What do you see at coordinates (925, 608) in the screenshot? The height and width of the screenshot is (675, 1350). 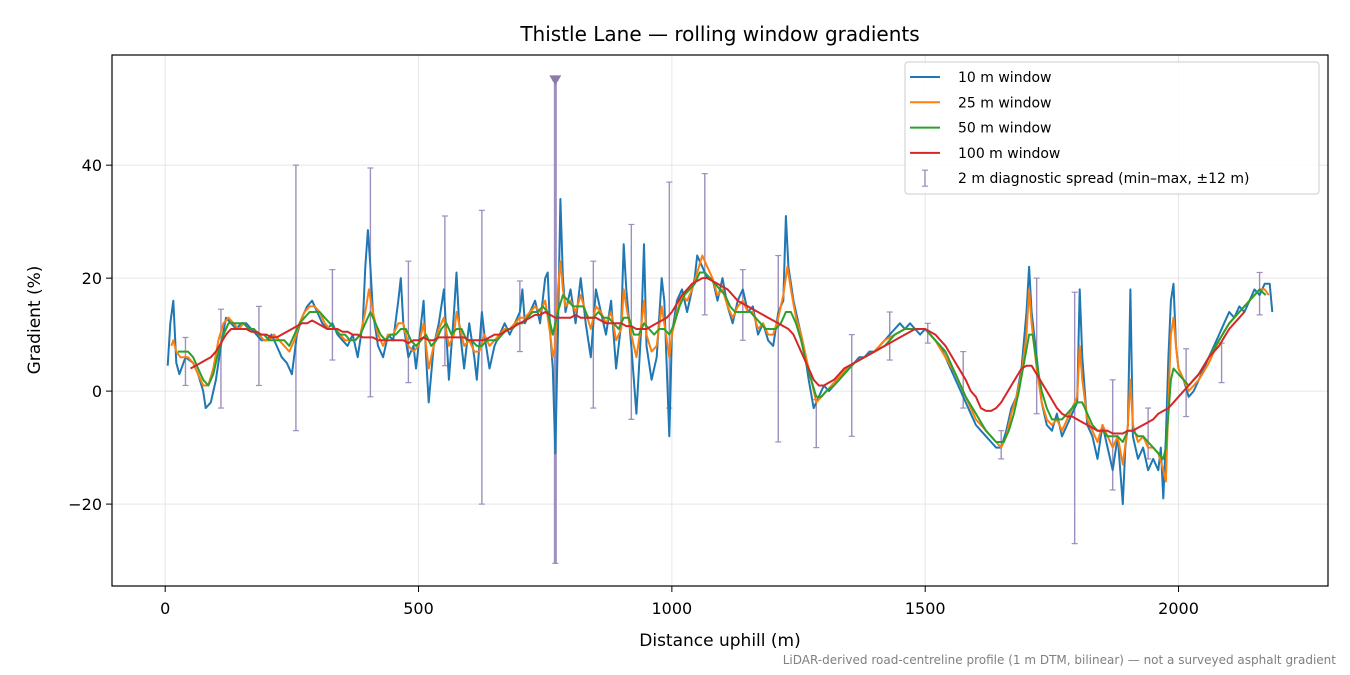 I see `x-tick-label: 1500` at bounding box center [925, 608].